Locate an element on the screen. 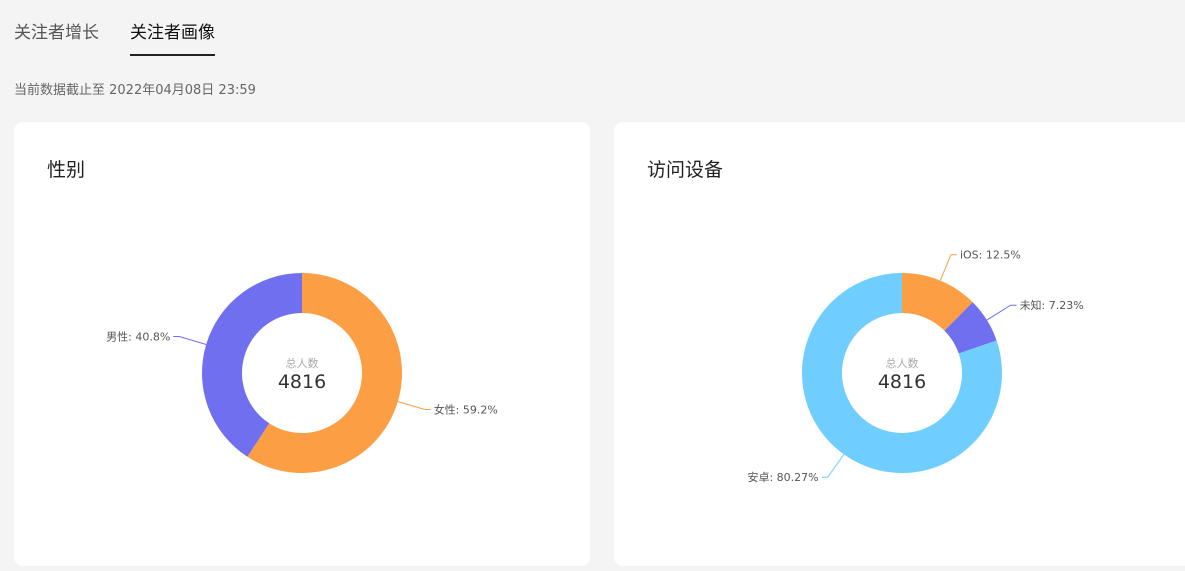  device-donut-chart: iOS: 12.5% 未知: 7.23% 安卓: 80.27% is located at coordinates (915, 366).